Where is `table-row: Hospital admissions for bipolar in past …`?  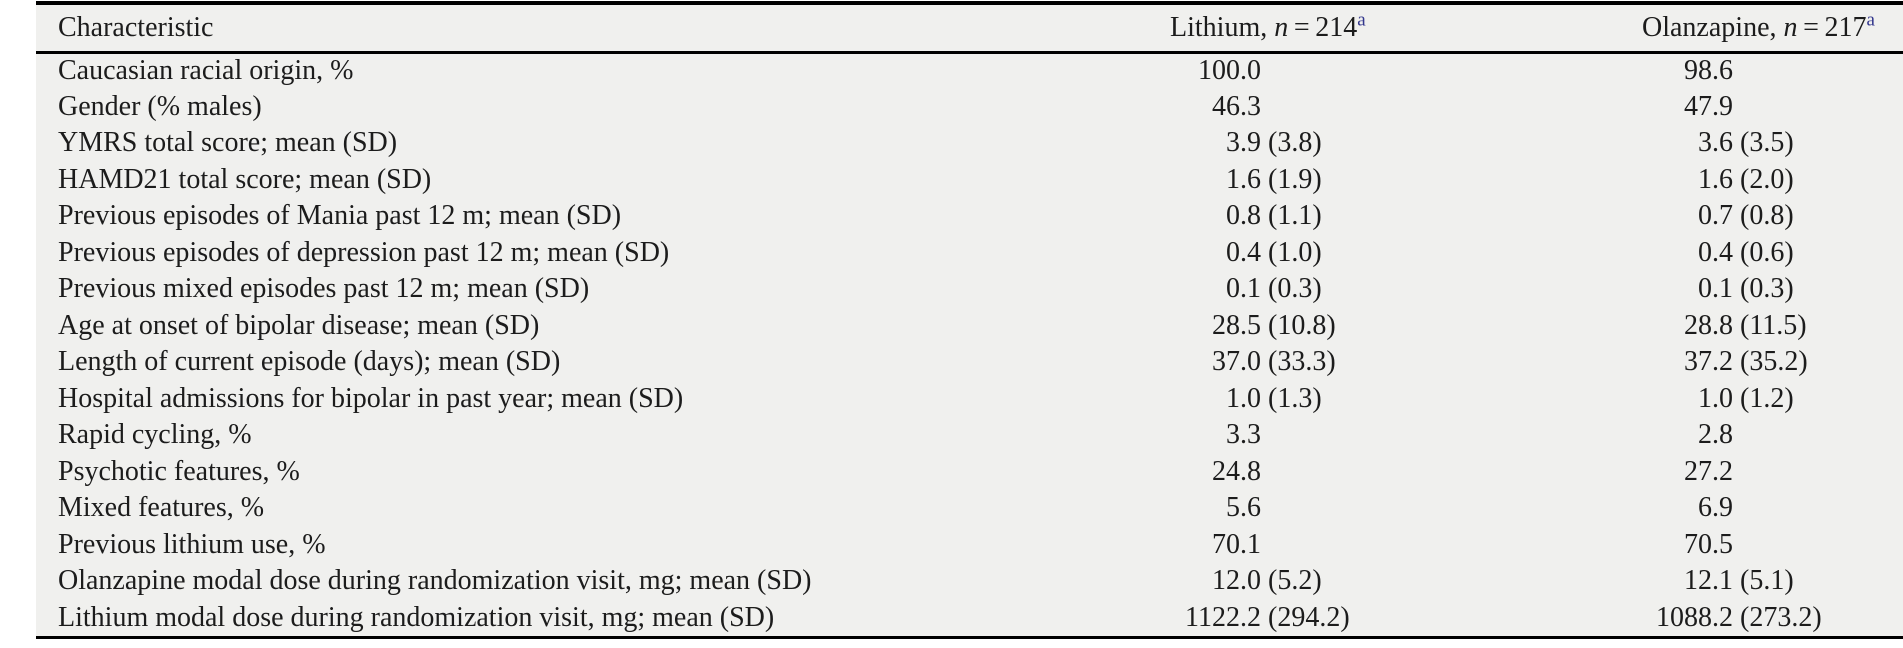 table-row: Hospital admissions for bipolar in past … is located at coordinates (969, 399).